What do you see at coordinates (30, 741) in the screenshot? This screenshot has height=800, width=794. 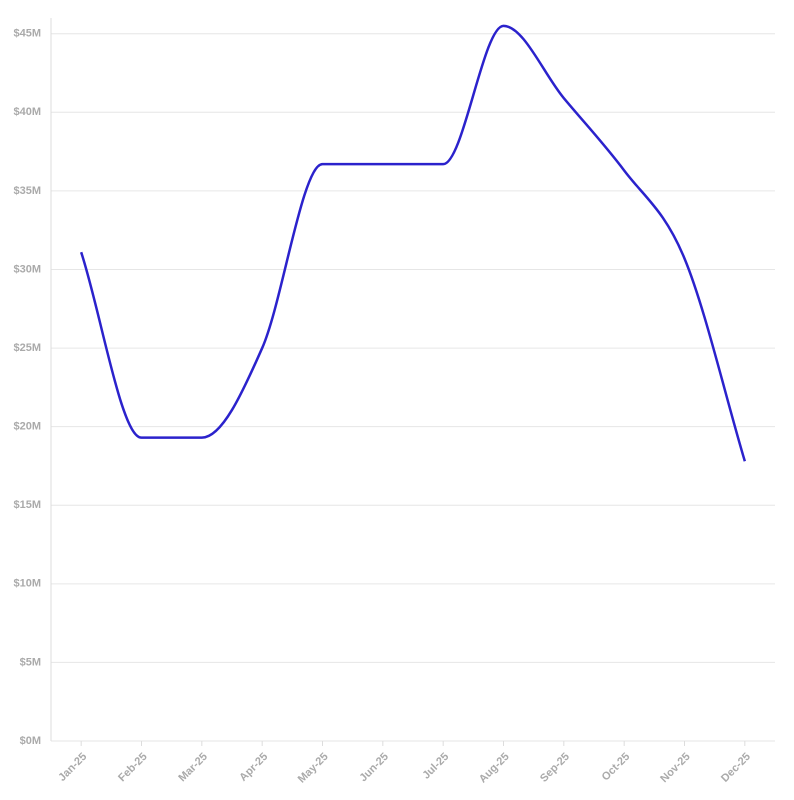 I see `y-tick-label: $0M` at bounding box center [30, 741].